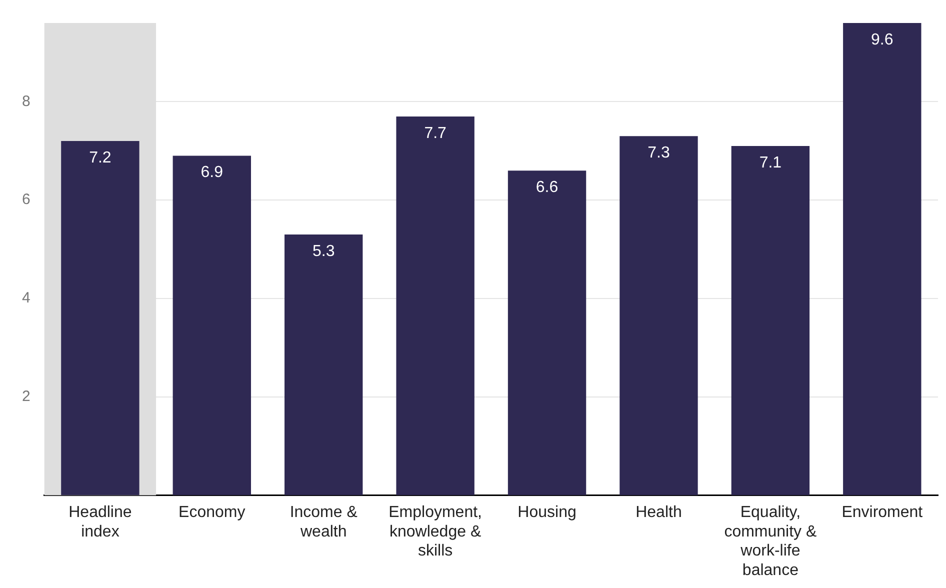 Image resolution: width=946 pixels, height=588 pixels. Describe the element at coordinates (770, 163) in the screenshot. I see `data-label: 7.1` at that location.